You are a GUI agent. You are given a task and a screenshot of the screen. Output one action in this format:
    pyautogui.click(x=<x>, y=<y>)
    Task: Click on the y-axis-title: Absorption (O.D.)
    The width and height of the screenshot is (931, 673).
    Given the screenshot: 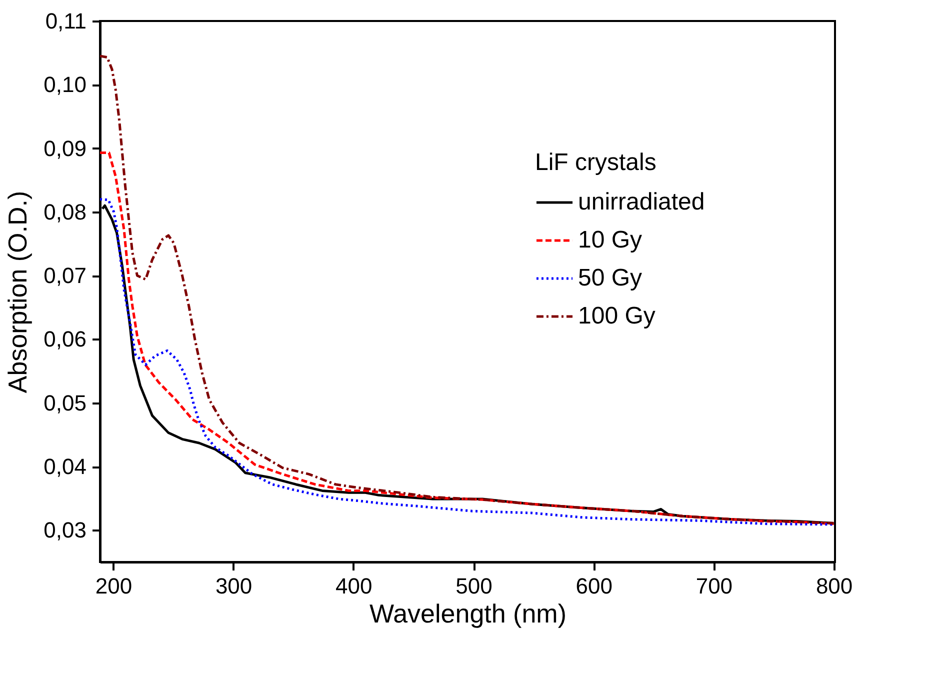 What is the action you would take?
    pyautogui.click(x=17, y=292)
    